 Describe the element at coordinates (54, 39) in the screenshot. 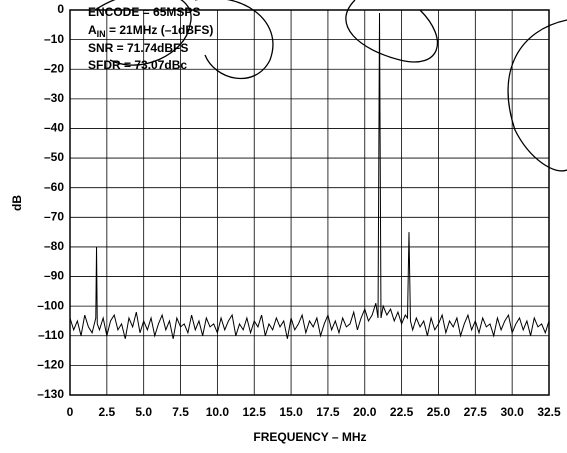

I see `y-tick-label: –10` at that location.